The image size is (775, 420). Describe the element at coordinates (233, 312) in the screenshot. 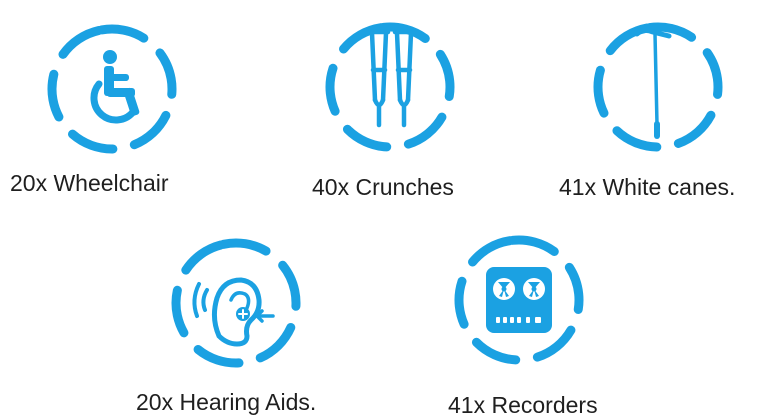

I see `hearing-aid-icon` at that location.